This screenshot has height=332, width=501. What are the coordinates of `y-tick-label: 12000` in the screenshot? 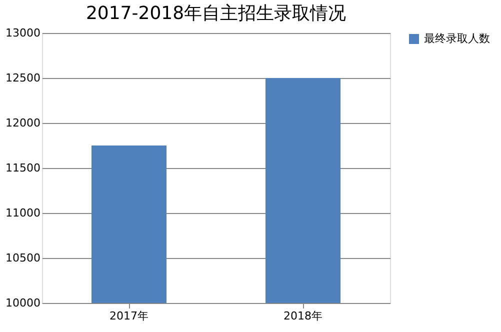 It's located at (23, 123).